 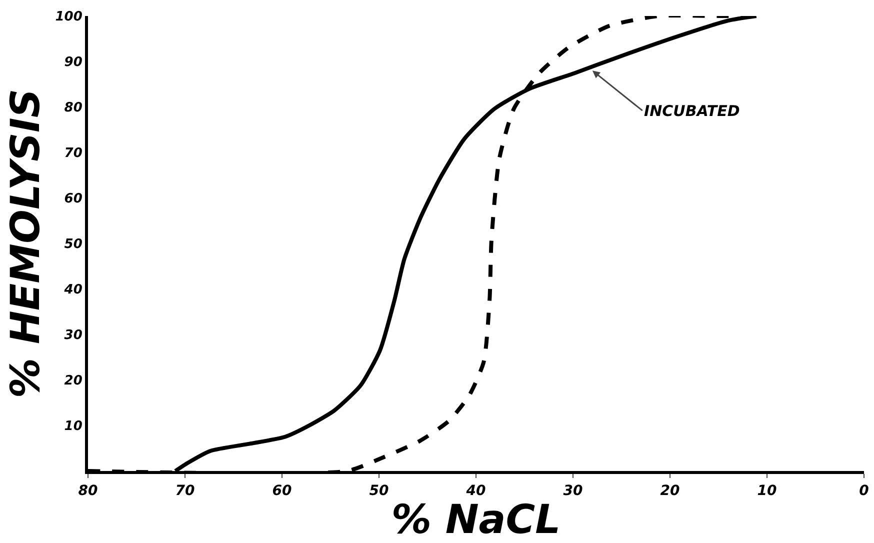 I want to click on x-tick-label: 40, so click(x=475, y=490).